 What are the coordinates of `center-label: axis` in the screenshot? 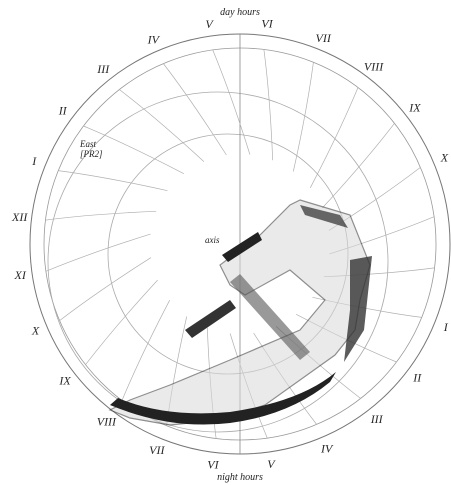 It's located at (212, 240).